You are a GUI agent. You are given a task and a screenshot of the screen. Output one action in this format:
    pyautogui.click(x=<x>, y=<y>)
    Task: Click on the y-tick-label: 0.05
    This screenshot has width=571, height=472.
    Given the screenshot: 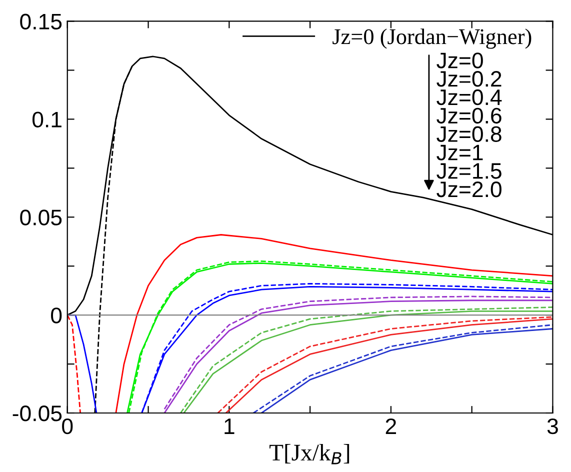 What is the action you would take?
    pyautogui.click(x=41, y=218)
    